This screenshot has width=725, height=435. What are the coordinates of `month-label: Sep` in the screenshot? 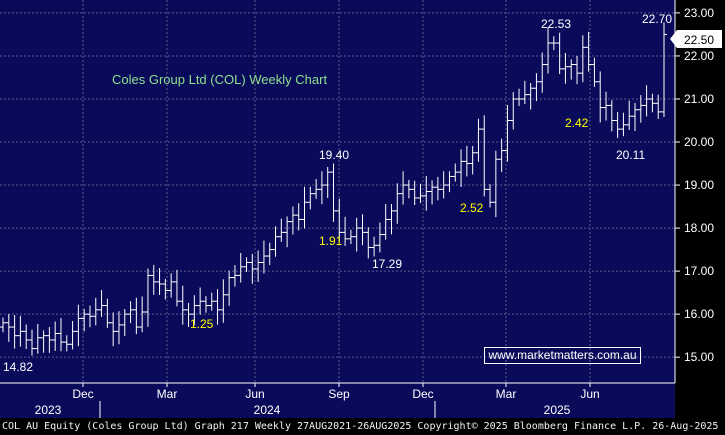 It's located at (339, 394).